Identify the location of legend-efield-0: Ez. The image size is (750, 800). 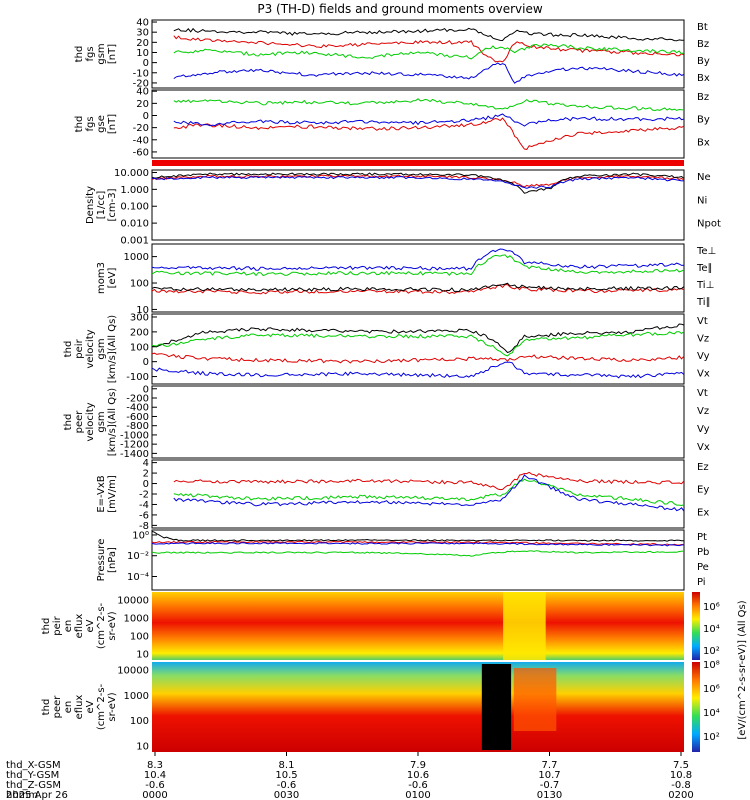
(703, 467).